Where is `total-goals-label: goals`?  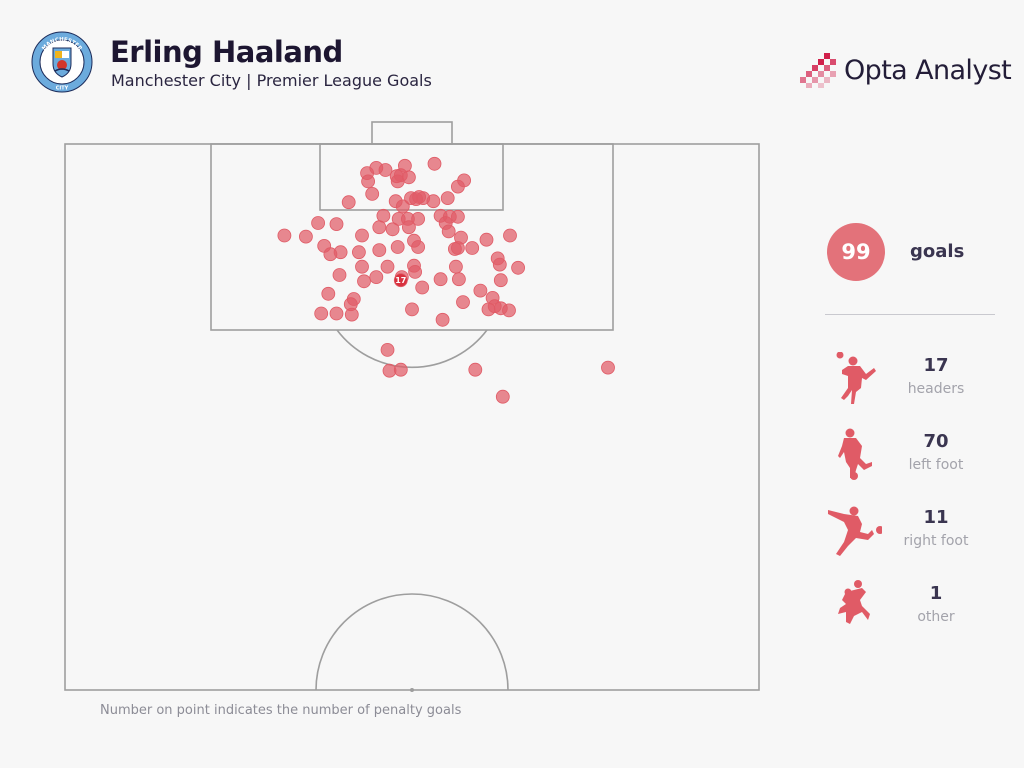 total-goals-label: goals is located at coordinates (937, 251).